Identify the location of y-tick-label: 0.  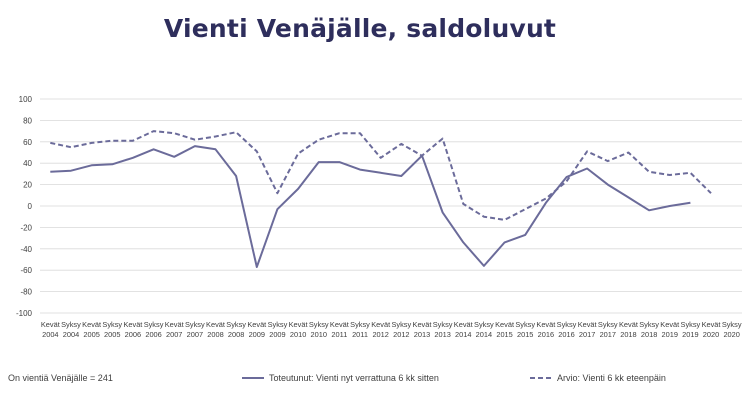
(30, 206).